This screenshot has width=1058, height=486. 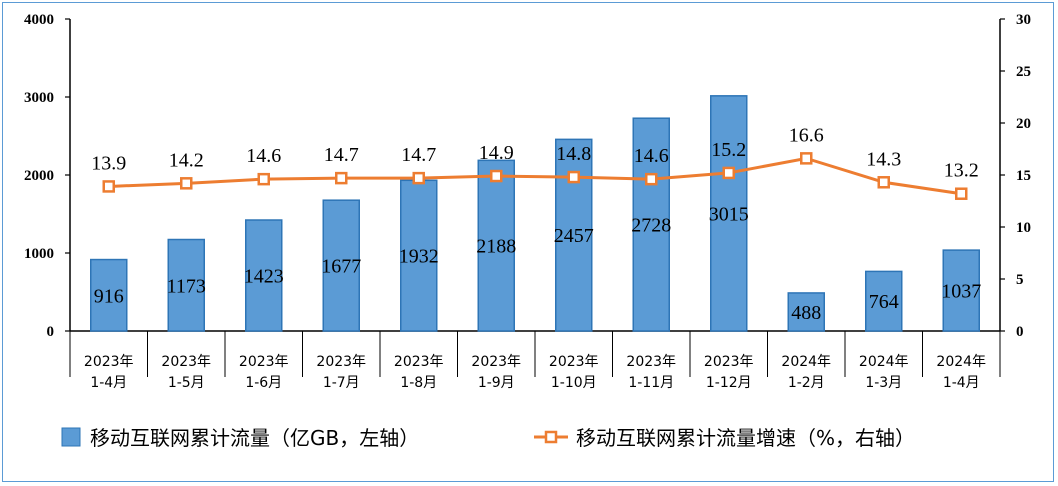 I want to click on x-tick-label-period: 1-12月, so click(x=729, y=383).